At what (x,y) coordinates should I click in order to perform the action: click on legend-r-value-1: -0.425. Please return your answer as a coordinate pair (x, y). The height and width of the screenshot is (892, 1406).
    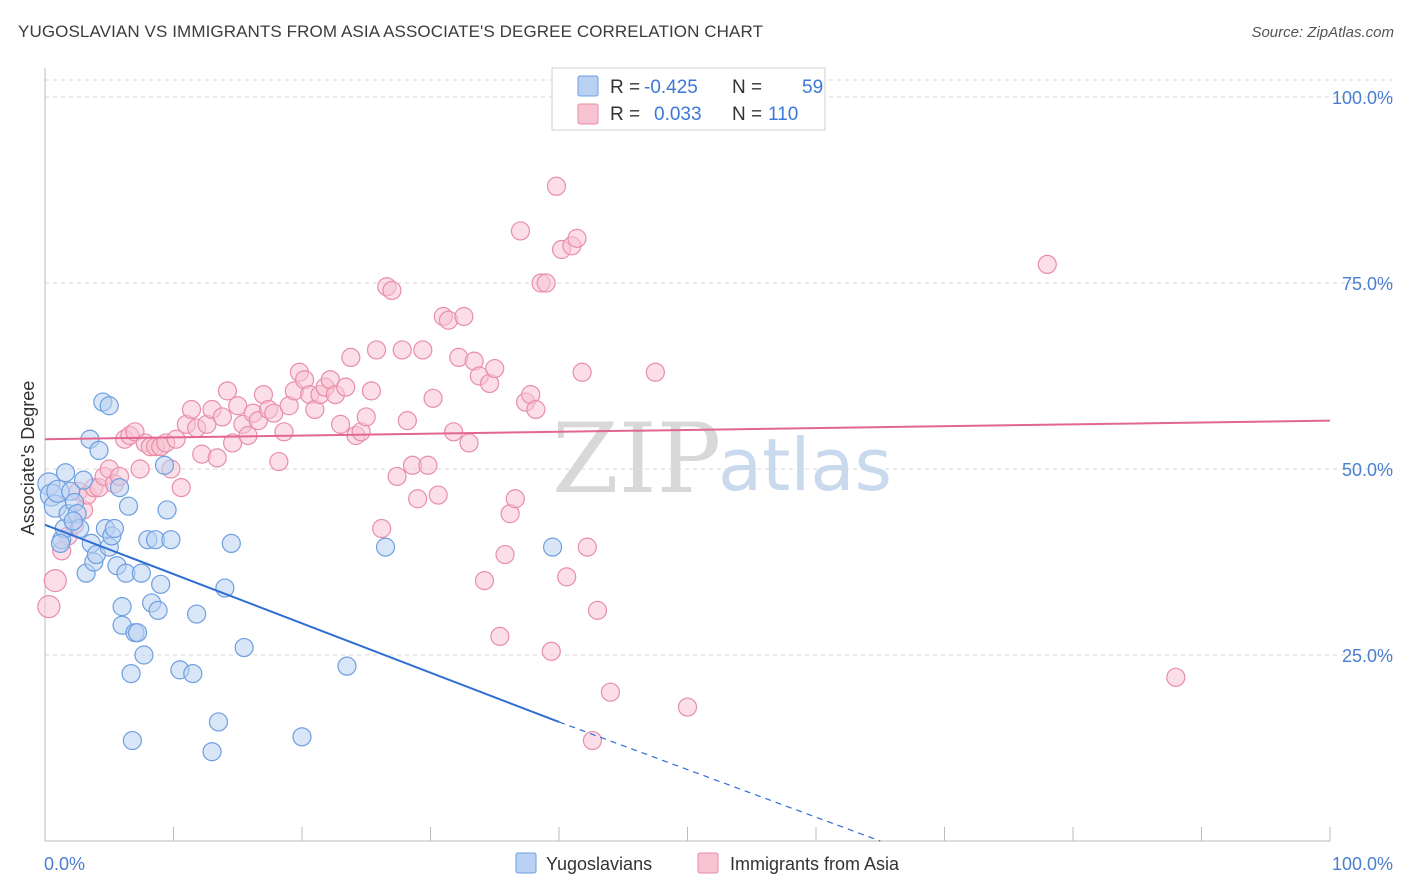
    Looking at the image, I should click on (671, 87).